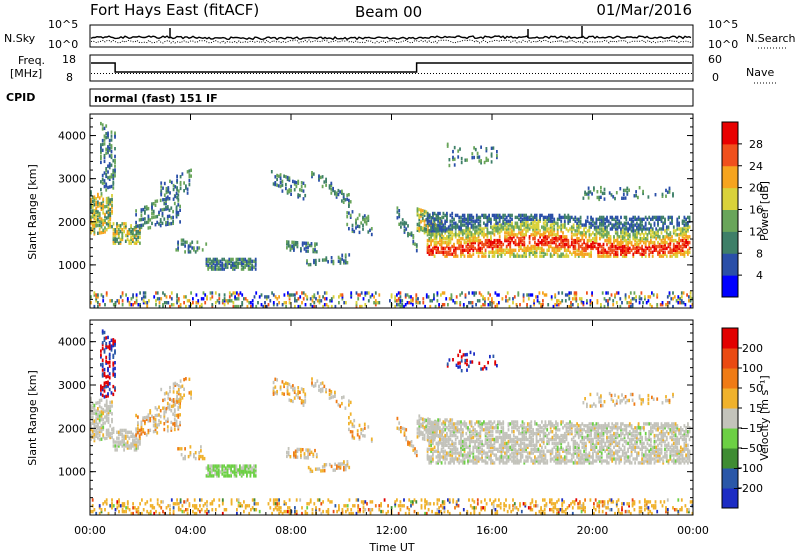  What do you see at coordinates (26, 73) in the screenshot?
I see `freq-label-line2: [MHz]` at bounding box center [26, 73].